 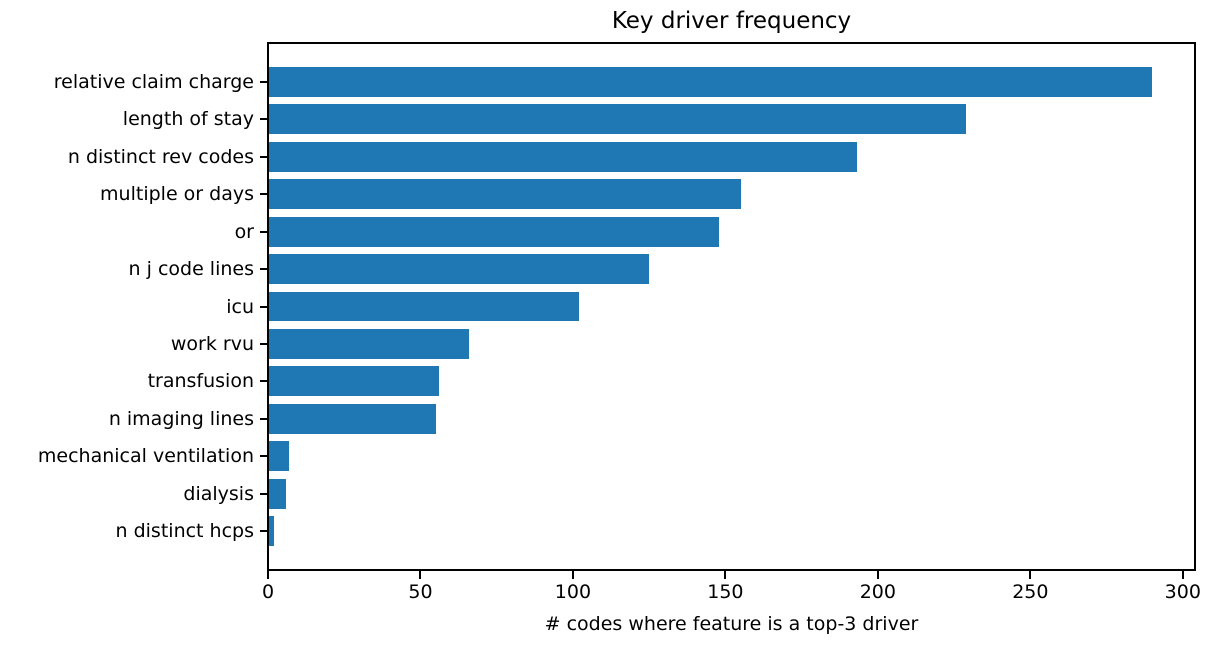 I want to click on x-tick-label-200: 200, so click(x=877, y=592).